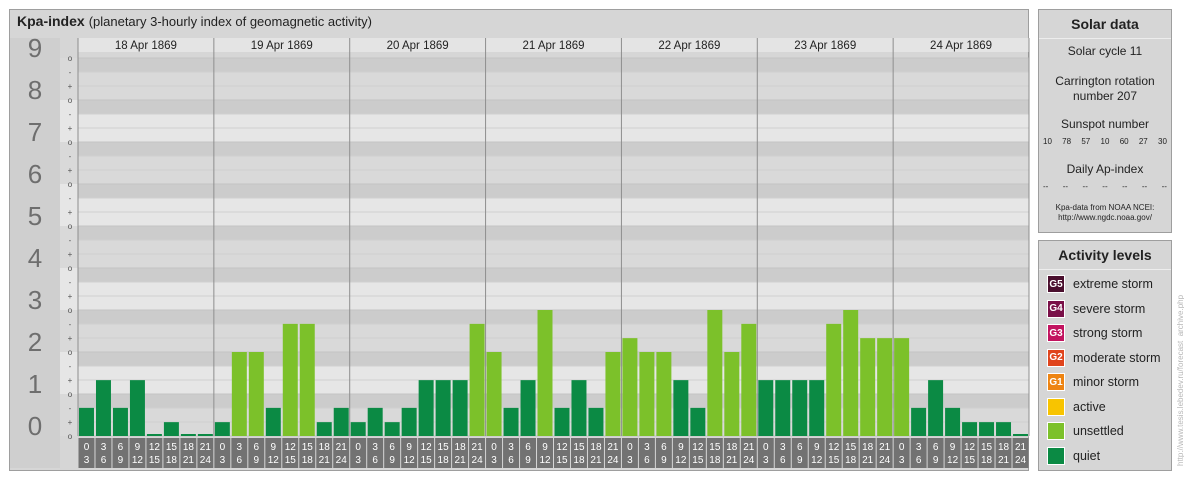 The width and height of the screenshot is (1184, 480). Describe the element at coordinates (35, 258) in the screenshot. I see `y-axis-label-4: 4` at that location.